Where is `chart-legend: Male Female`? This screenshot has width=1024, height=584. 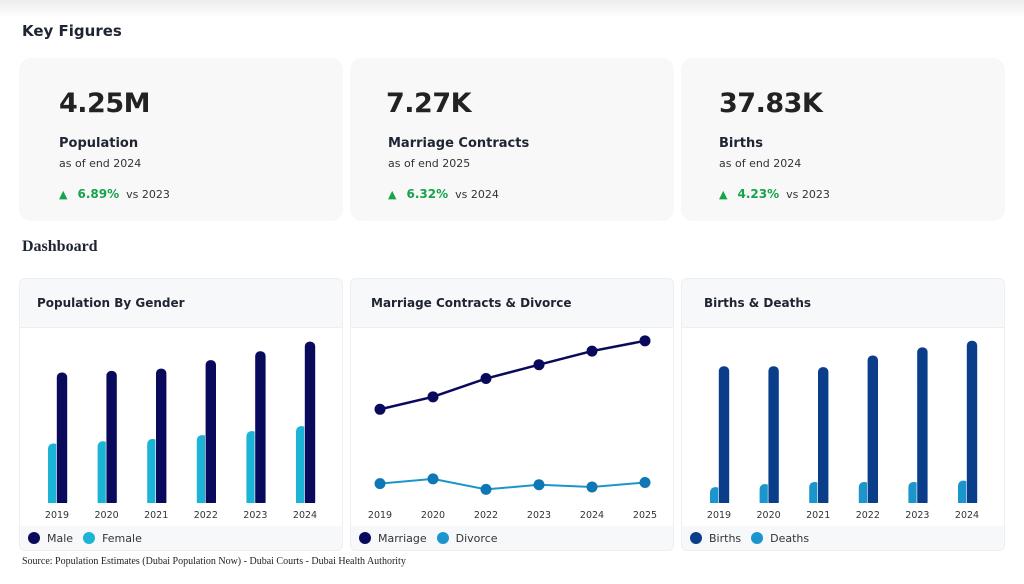
chart-legend: Male Female is located at coordinates (181, 538).